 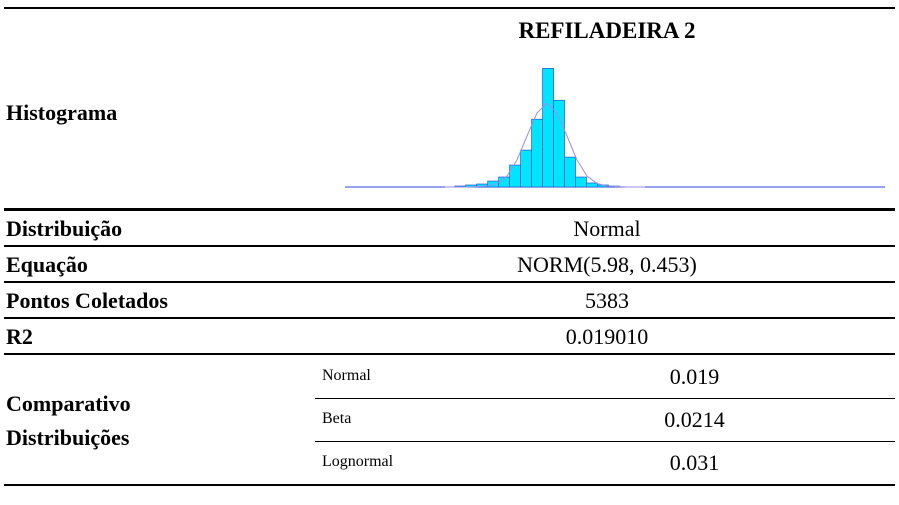 I want to click on row-label: Histograma, so click(x=62, y=112).